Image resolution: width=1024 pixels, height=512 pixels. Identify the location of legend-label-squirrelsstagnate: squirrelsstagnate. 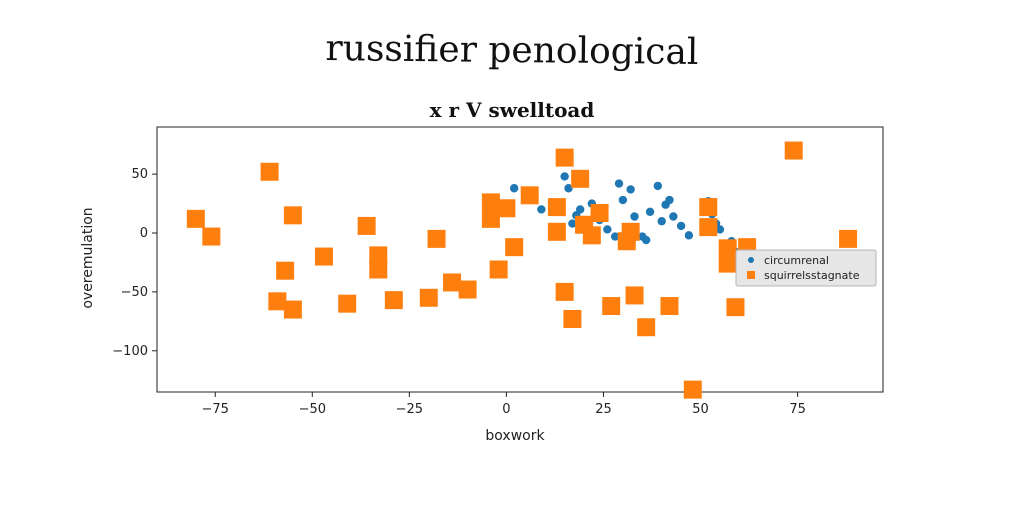
(812, 275).